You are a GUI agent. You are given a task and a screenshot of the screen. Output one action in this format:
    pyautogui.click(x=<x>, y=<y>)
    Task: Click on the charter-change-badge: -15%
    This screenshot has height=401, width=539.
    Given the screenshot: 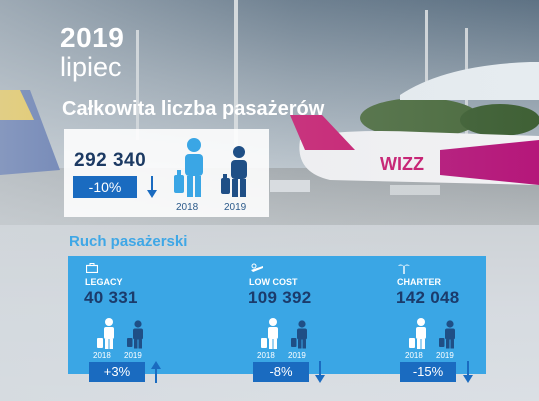 What is the action you would take?
    pyautogui.click(x=428, y=372)
    